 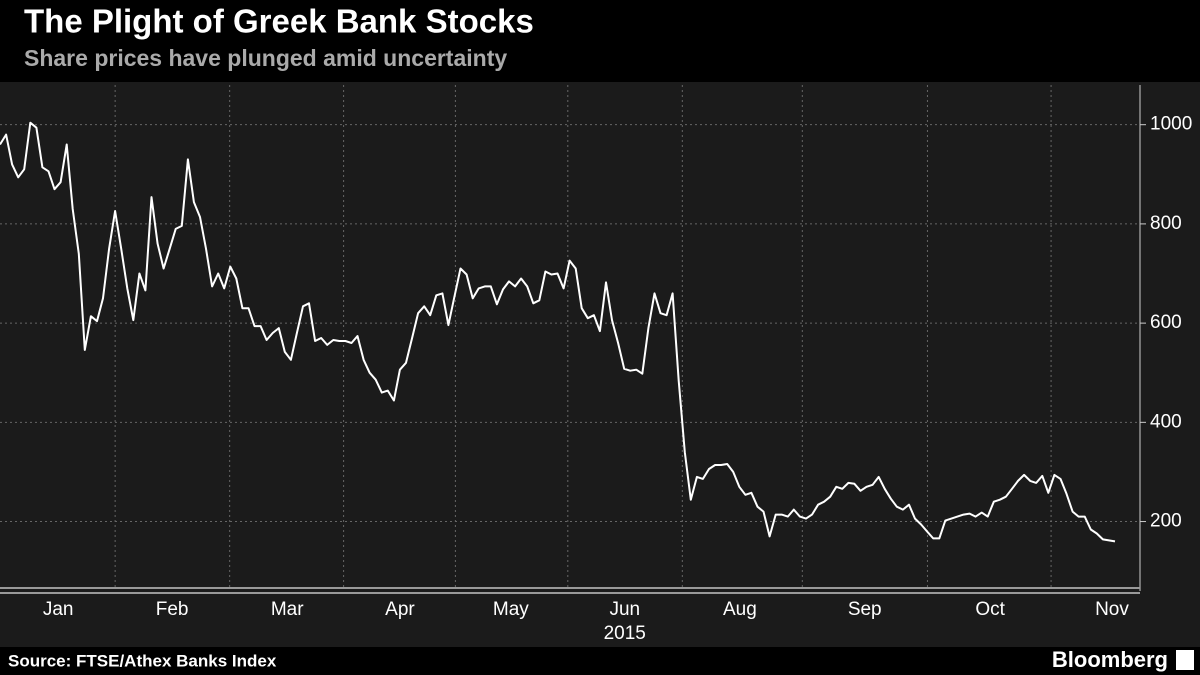 What do you see at coordinates (1171, 124) in the screenshot?
I see `y-tick-label: 1000` at bounding box center [1171, 124].